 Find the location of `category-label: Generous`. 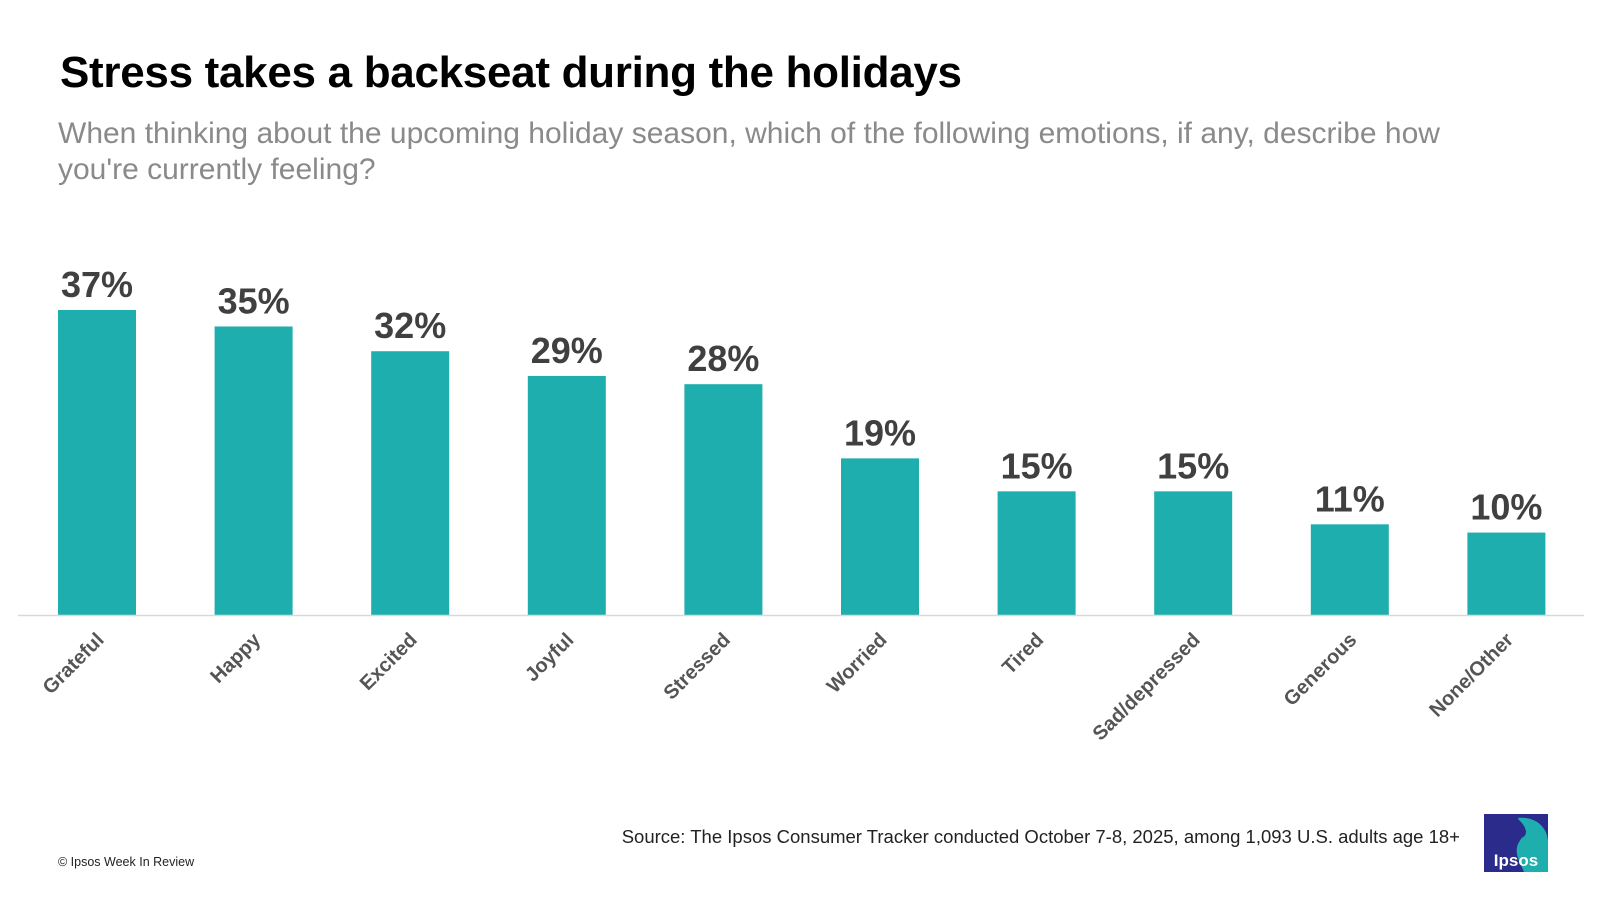

category-label: Generous is located at coordinates (1321, 670).